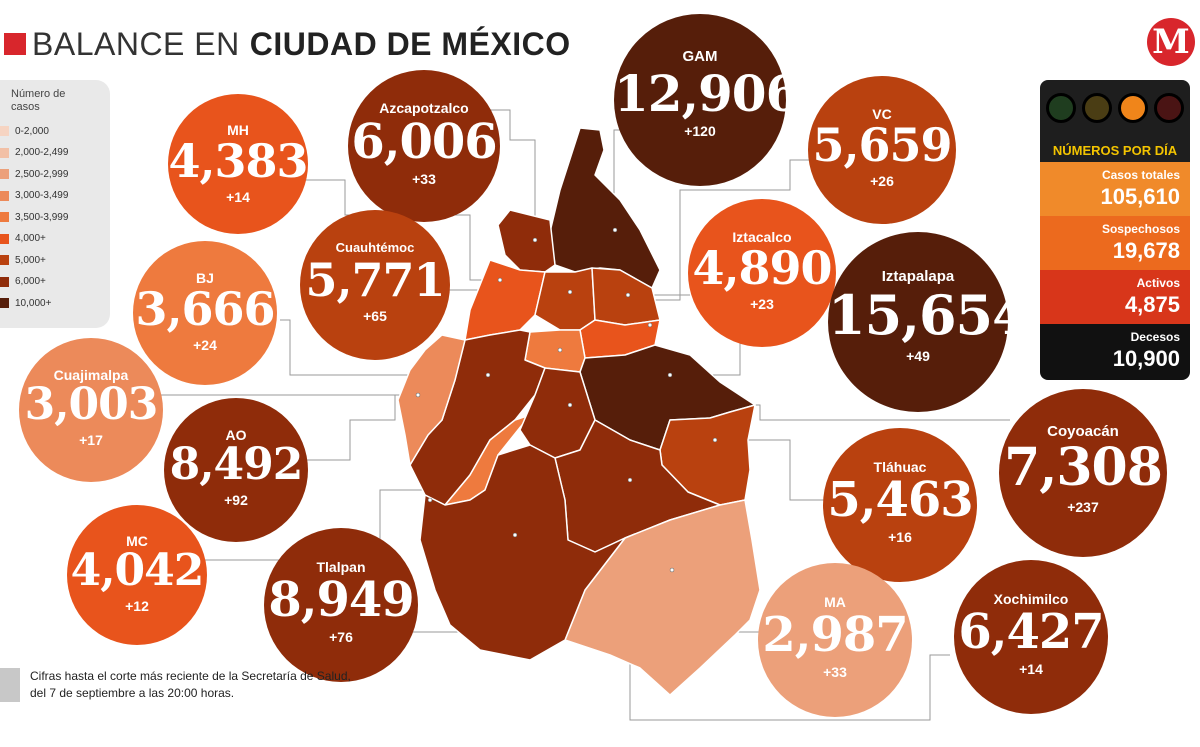 The image size is (1200, 747). Describe the element at coordinates (1115, 297) in the screenshot. I see `stat-box: Activos 4,875` at that location.